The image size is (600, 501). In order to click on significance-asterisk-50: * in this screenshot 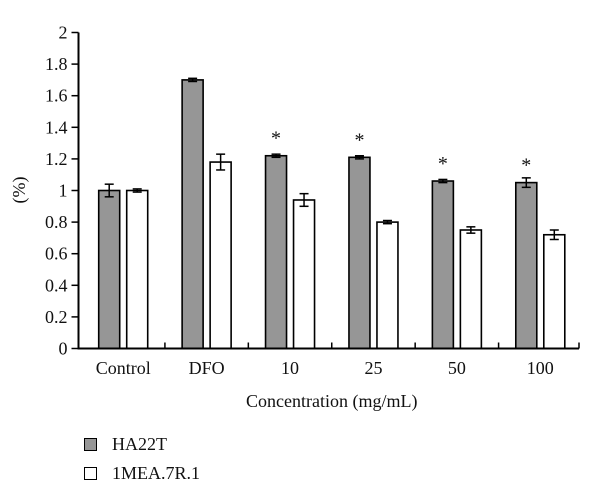, I will do `click(443, 164)`.